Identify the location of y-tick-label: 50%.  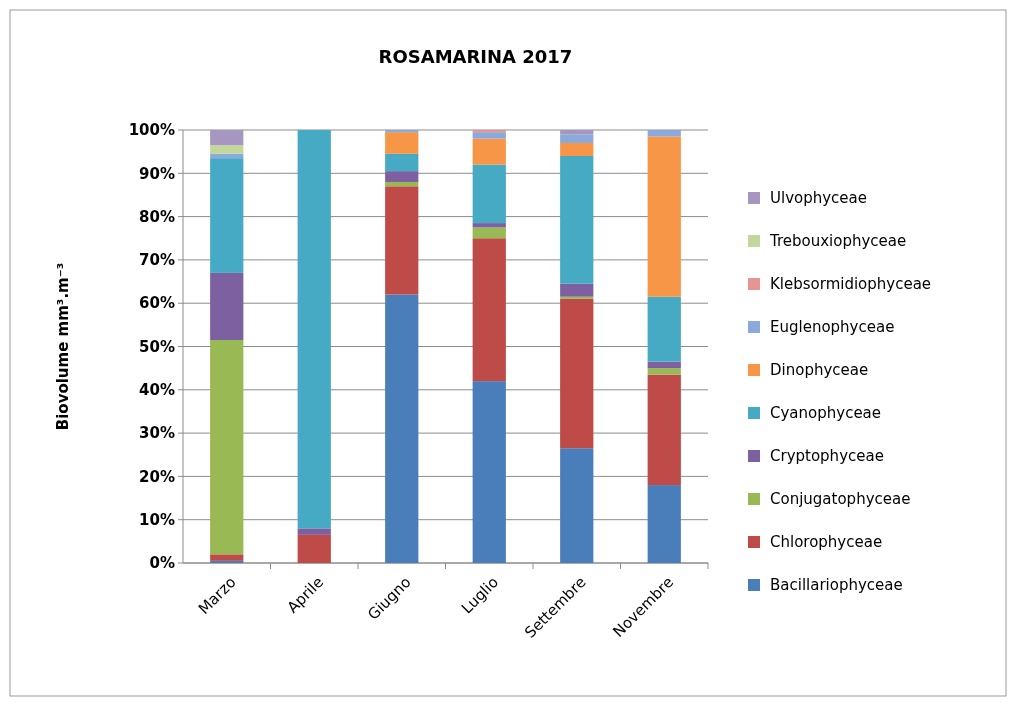
(157, 346).